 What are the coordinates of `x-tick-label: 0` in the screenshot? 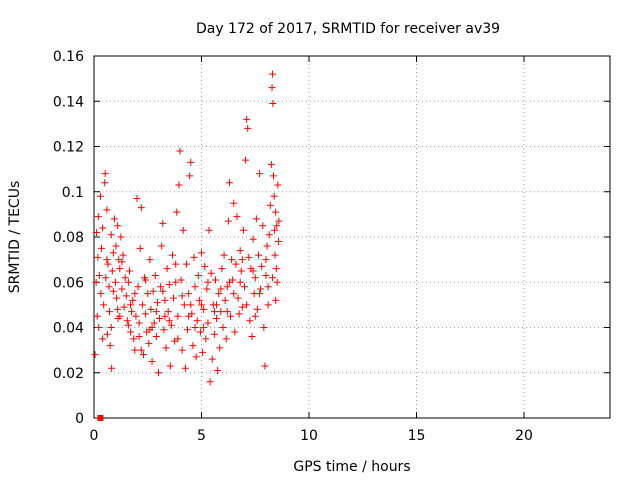 It's located at (94, 436).